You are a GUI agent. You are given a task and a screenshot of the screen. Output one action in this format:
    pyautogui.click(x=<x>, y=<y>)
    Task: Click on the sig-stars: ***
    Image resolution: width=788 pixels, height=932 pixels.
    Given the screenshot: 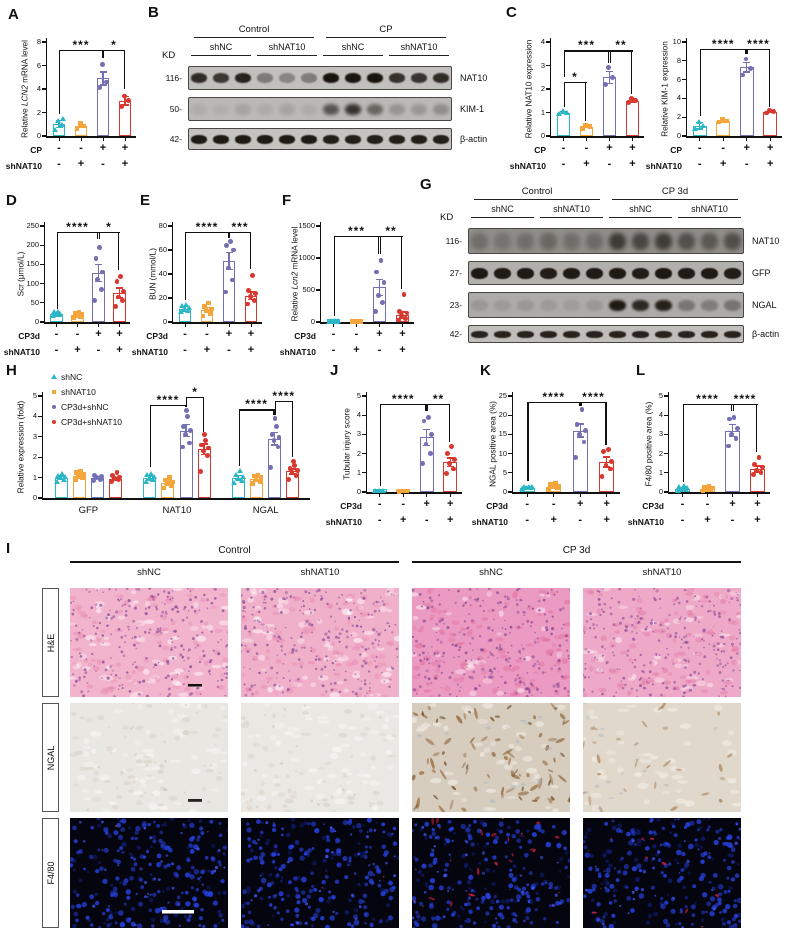 What is the action you would take?
    pyautogui.click(x=81, y=44)
    